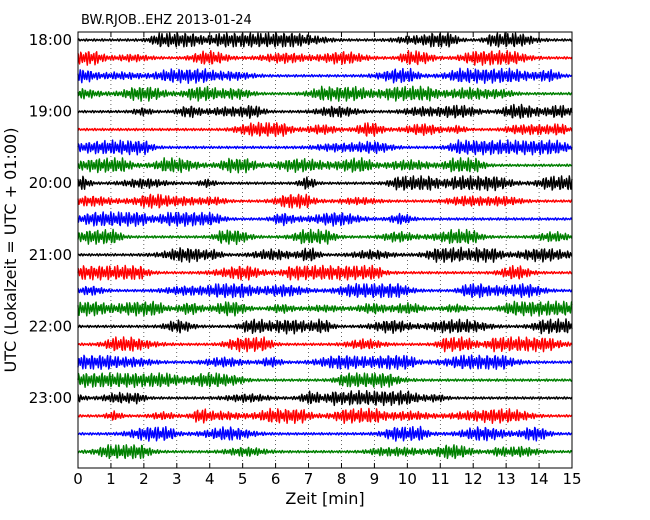  What do you see at coordinates (506, 479) in the screenshot?
I see `x-tick-label: 13` at bounding box center [506, 479].